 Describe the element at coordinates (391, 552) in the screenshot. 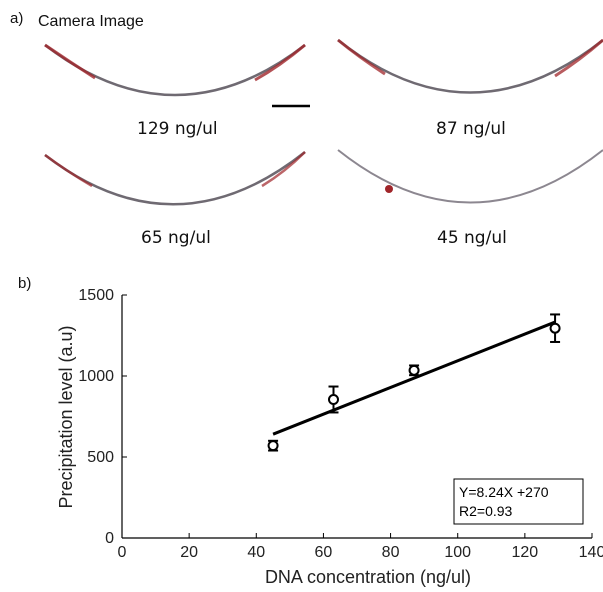

I see `x-tick-label: 80` at that location.